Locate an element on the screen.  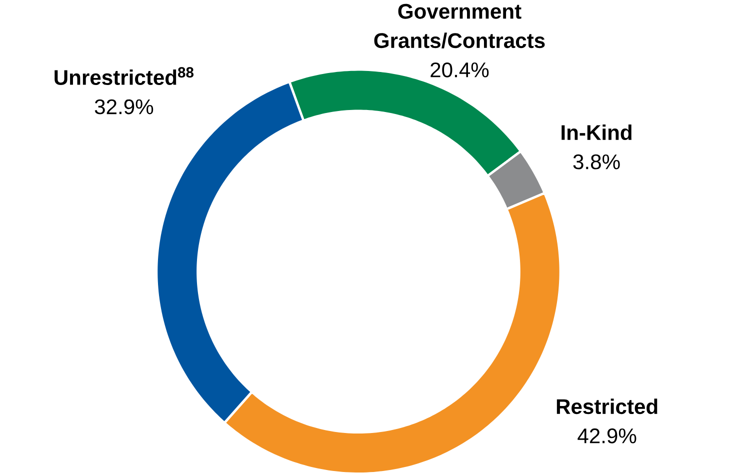
slice-label: Government Grants/Contracts is located at coordinates (459, 26).